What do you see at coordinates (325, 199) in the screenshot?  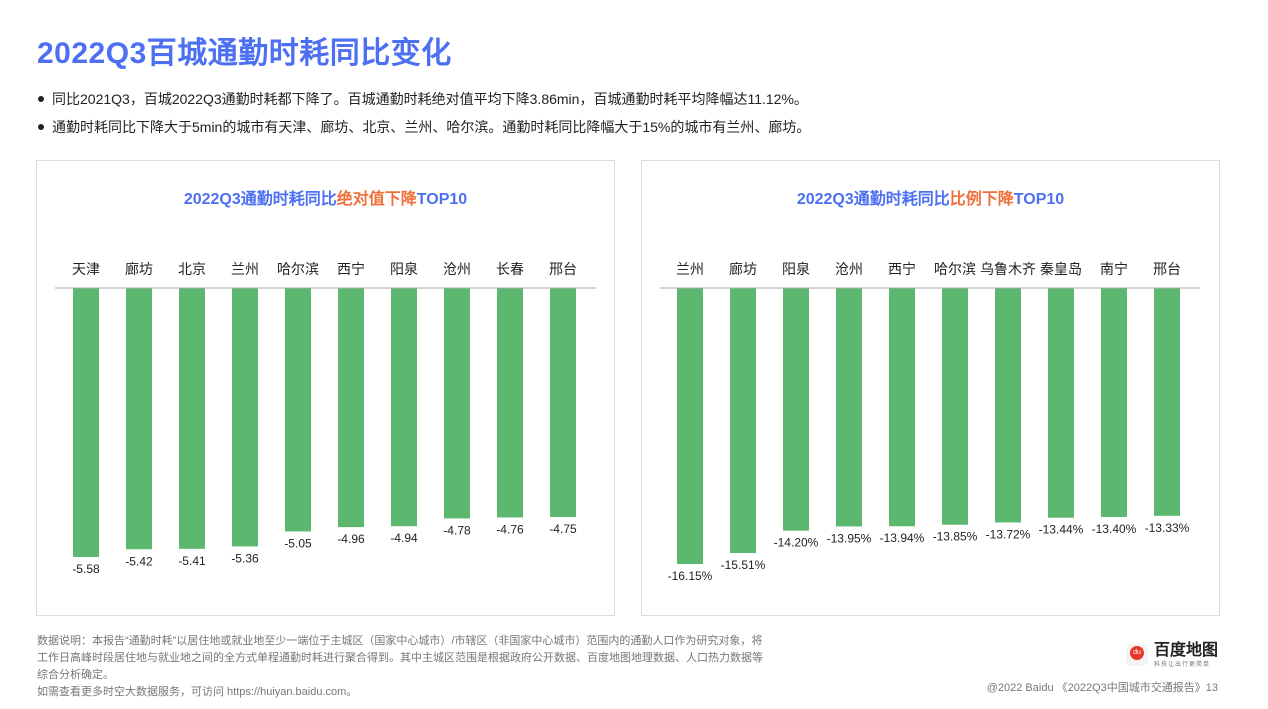 I see `chart-title-absolute: 2022Q3通勤时耗同比绝对值下降TOP10` at bounding box center [325, 199].